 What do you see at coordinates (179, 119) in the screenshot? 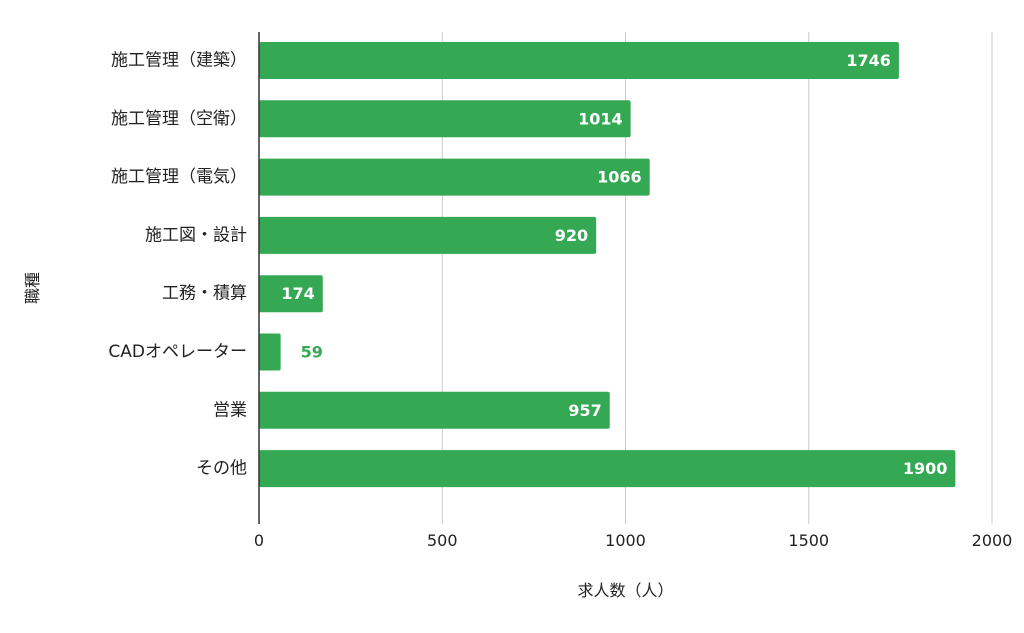
I see `category-label: 施工管理（空衛）` at bounding box center [179, 119].